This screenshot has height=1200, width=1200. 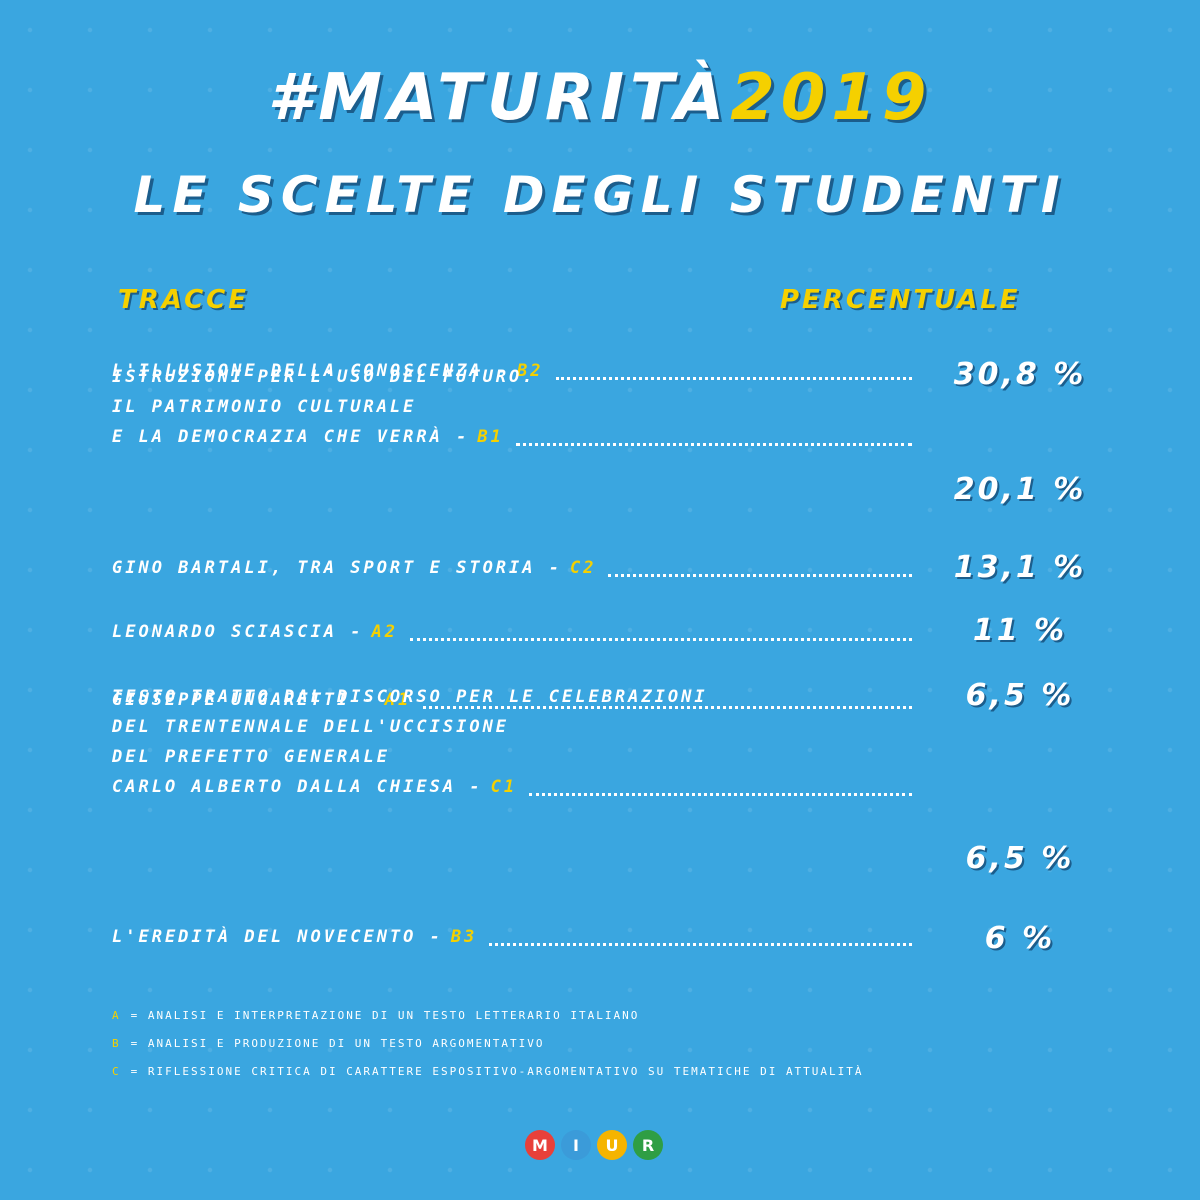 What do you see at coordinates (648, 1145) in the screenshot?
I see `logo-letter: R` at bounding box center [648, 1145].